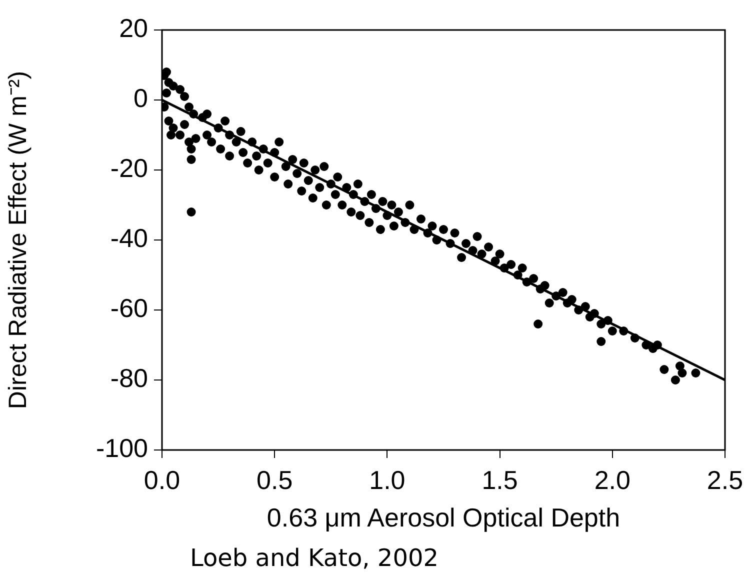 Image resolution: width=754 pixels, height=575 pixels. What do you see at coordinates (274, 479) in the screenshot?
I see `x-tick-label: 0.5` at bounding box center [274, 479].